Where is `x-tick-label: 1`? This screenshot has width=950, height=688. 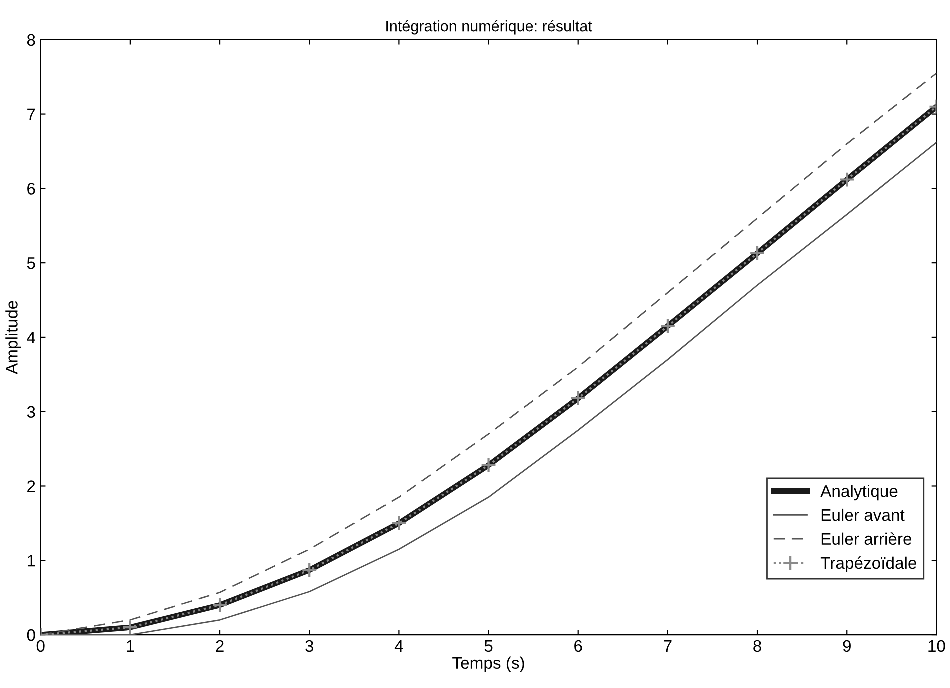 x-tick-label: 1 is located at coordinates (130, 646).